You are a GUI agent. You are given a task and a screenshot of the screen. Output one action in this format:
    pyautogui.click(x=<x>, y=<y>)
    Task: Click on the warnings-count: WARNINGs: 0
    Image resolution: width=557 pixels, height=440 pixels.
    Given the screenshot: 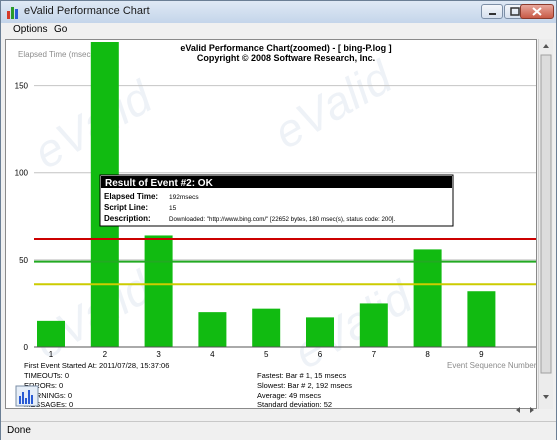 What is the action you would take?
    pyautogui.click(x=48, y=395)
    